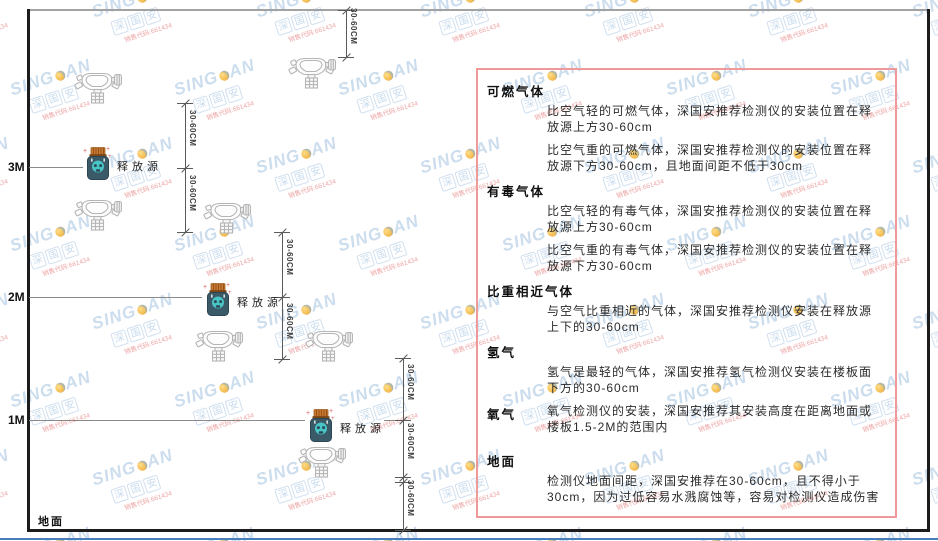 The width and height of the screenshot is (938, 541). I want to click on section-title: 比重相近气体, so click(531, 292).